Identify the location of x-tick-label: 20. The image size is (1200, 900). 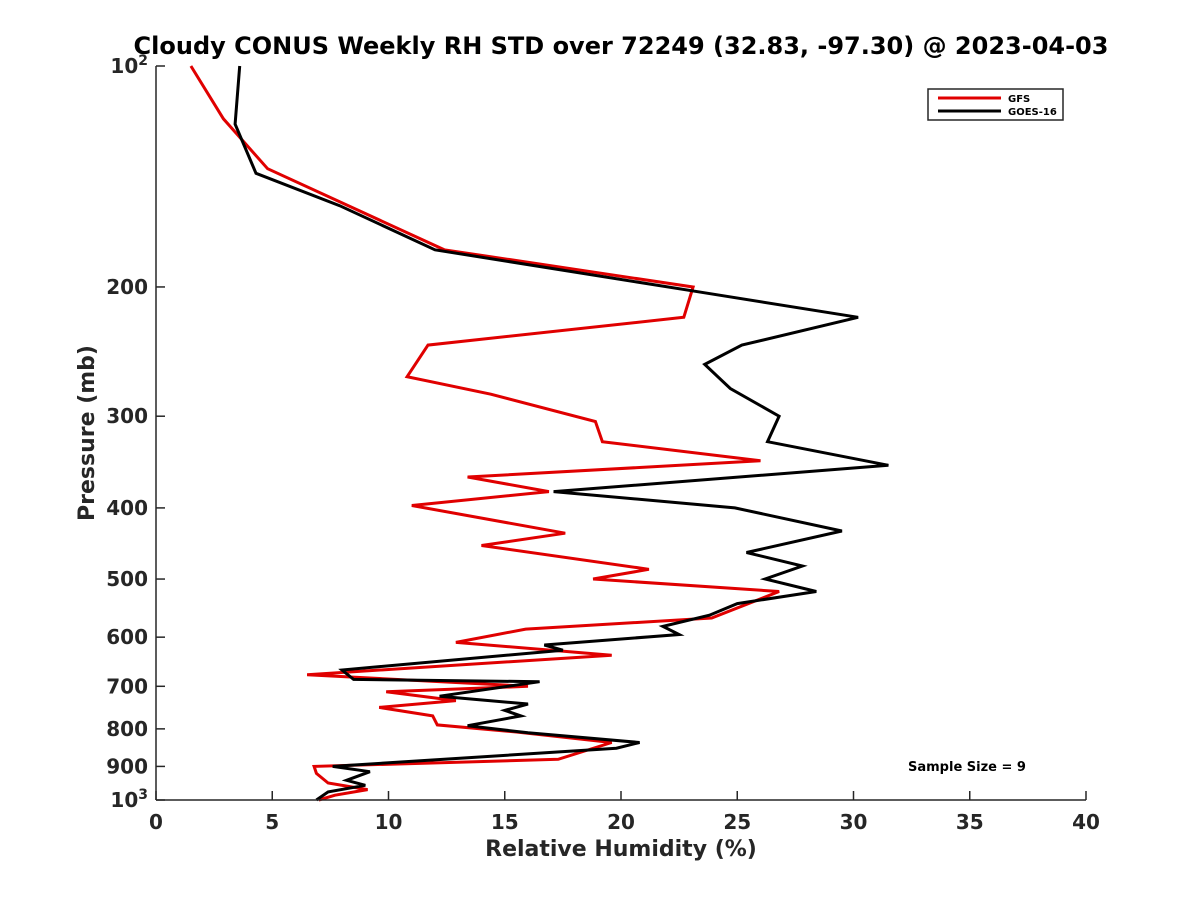
(621, 822).